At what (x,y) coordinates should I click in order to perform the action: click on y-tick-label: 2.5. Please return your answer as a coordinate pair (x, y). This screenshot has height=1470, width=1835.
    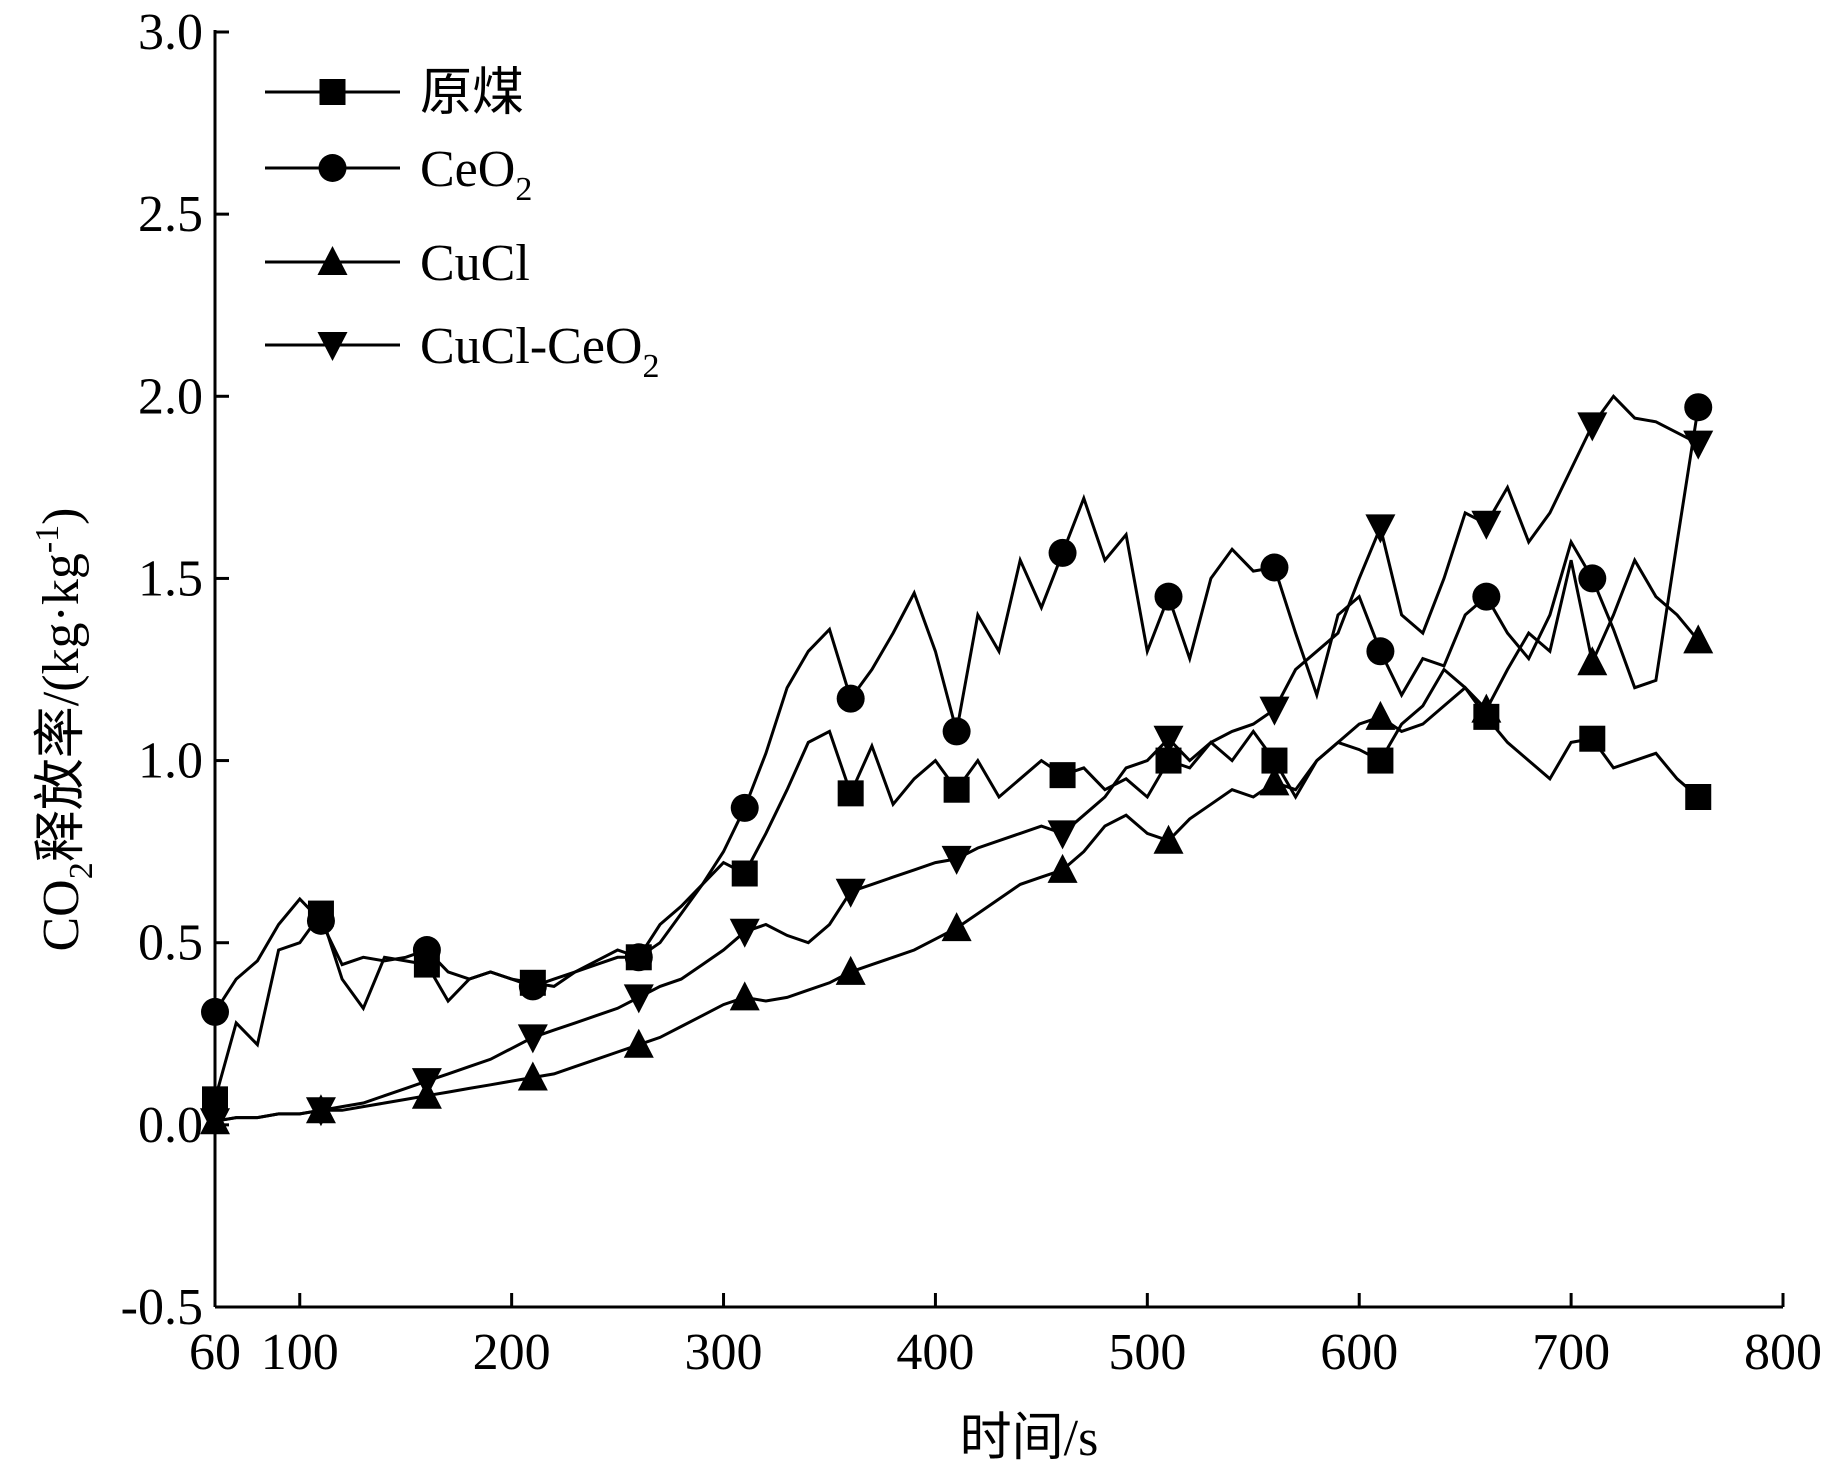
    Looking at the image, I should click on (170, 214).